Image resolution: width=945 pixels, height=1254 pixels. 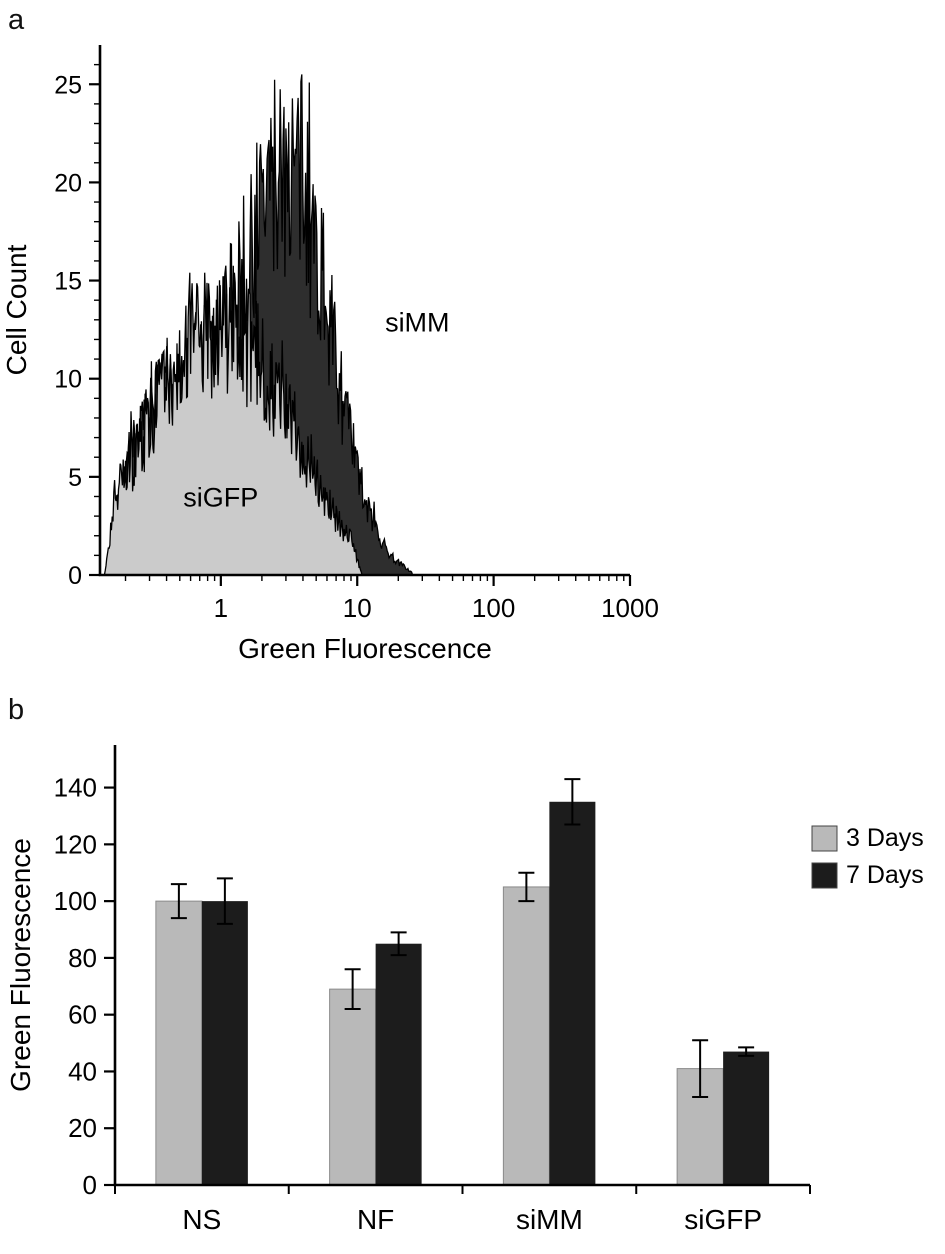 What do you see at coordinates (221, 608) in the screenshot?
I see `x-tick-label: 1` at bounding box center [221, 608].